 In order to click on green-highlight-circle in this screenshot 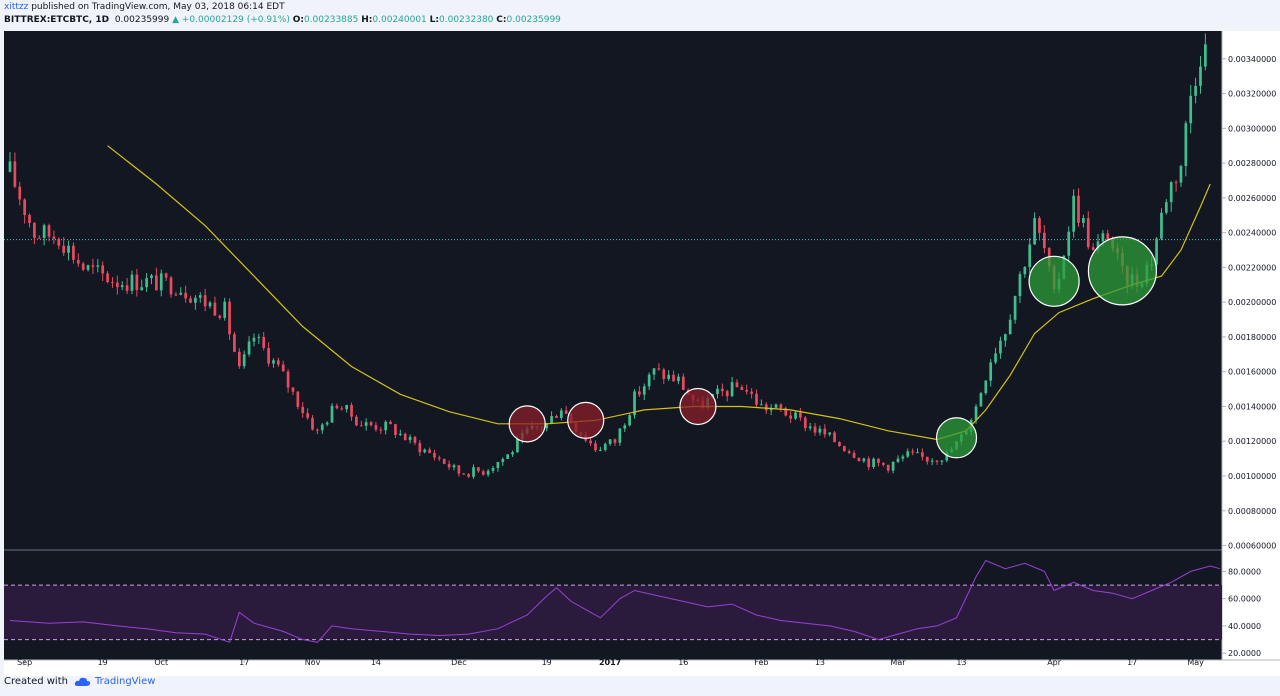, I will do `click(1122, 271)`.